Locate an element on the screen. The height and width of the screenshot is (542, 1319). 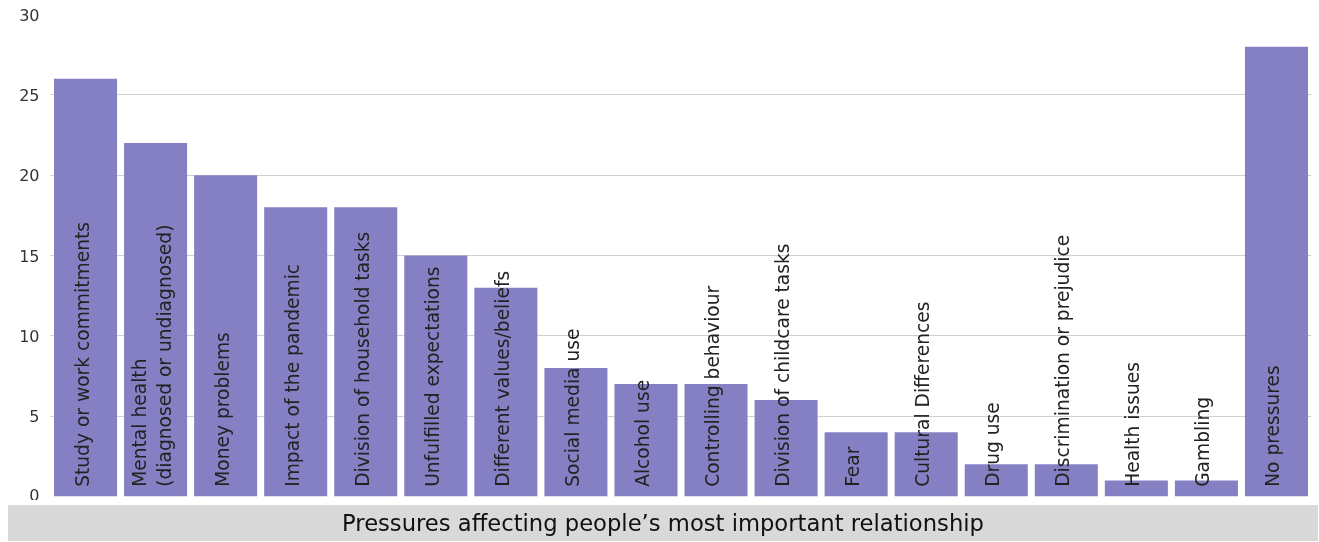
y-tick-label: 0 is located at coordinates (34, 495).